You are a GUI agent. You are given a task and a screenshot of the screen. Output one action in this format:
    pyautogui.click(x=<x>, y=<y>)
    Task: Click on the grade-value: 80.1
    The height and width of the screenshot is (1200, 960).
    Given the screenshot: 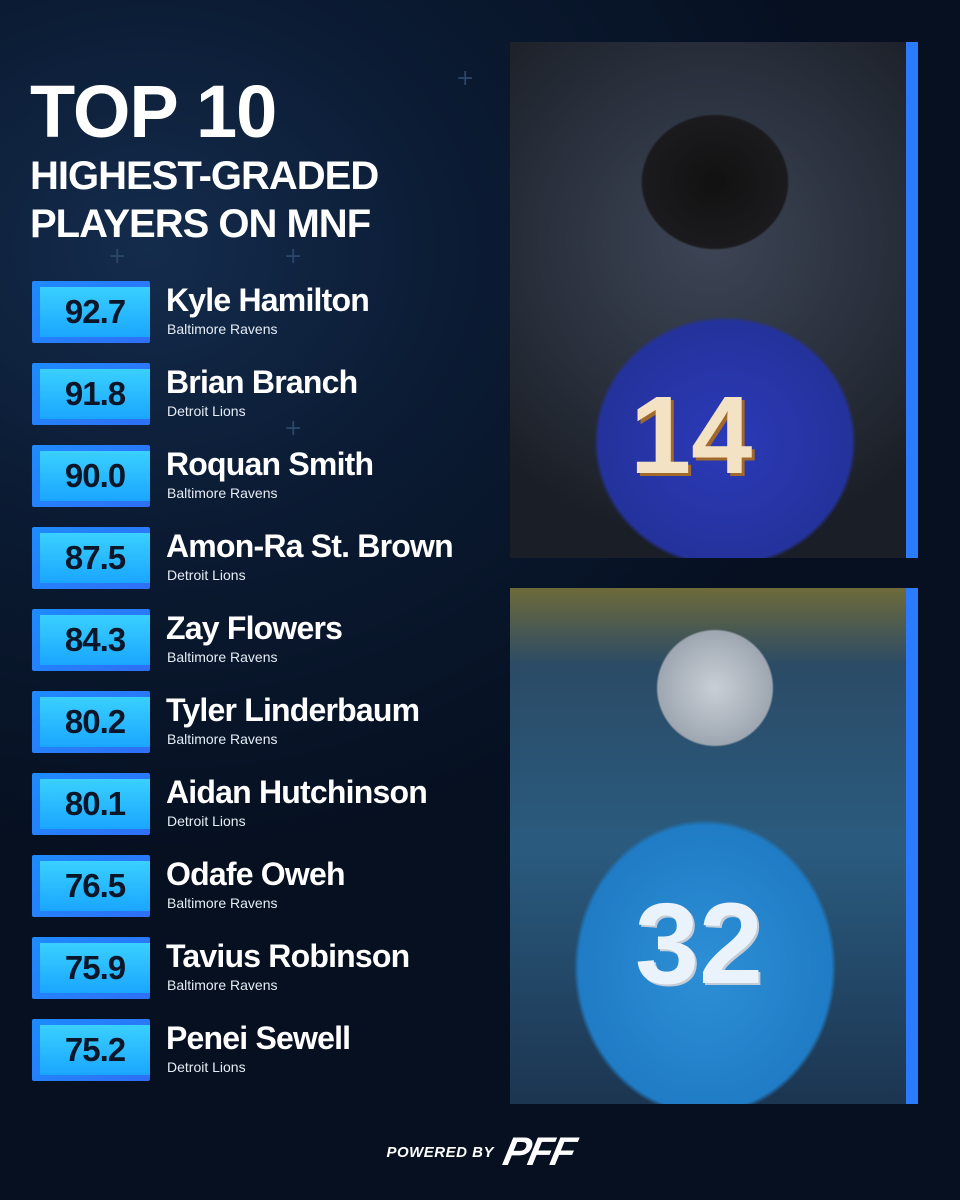 What is the action you would take?
    pyautogui.click(x=95, y=804)
    